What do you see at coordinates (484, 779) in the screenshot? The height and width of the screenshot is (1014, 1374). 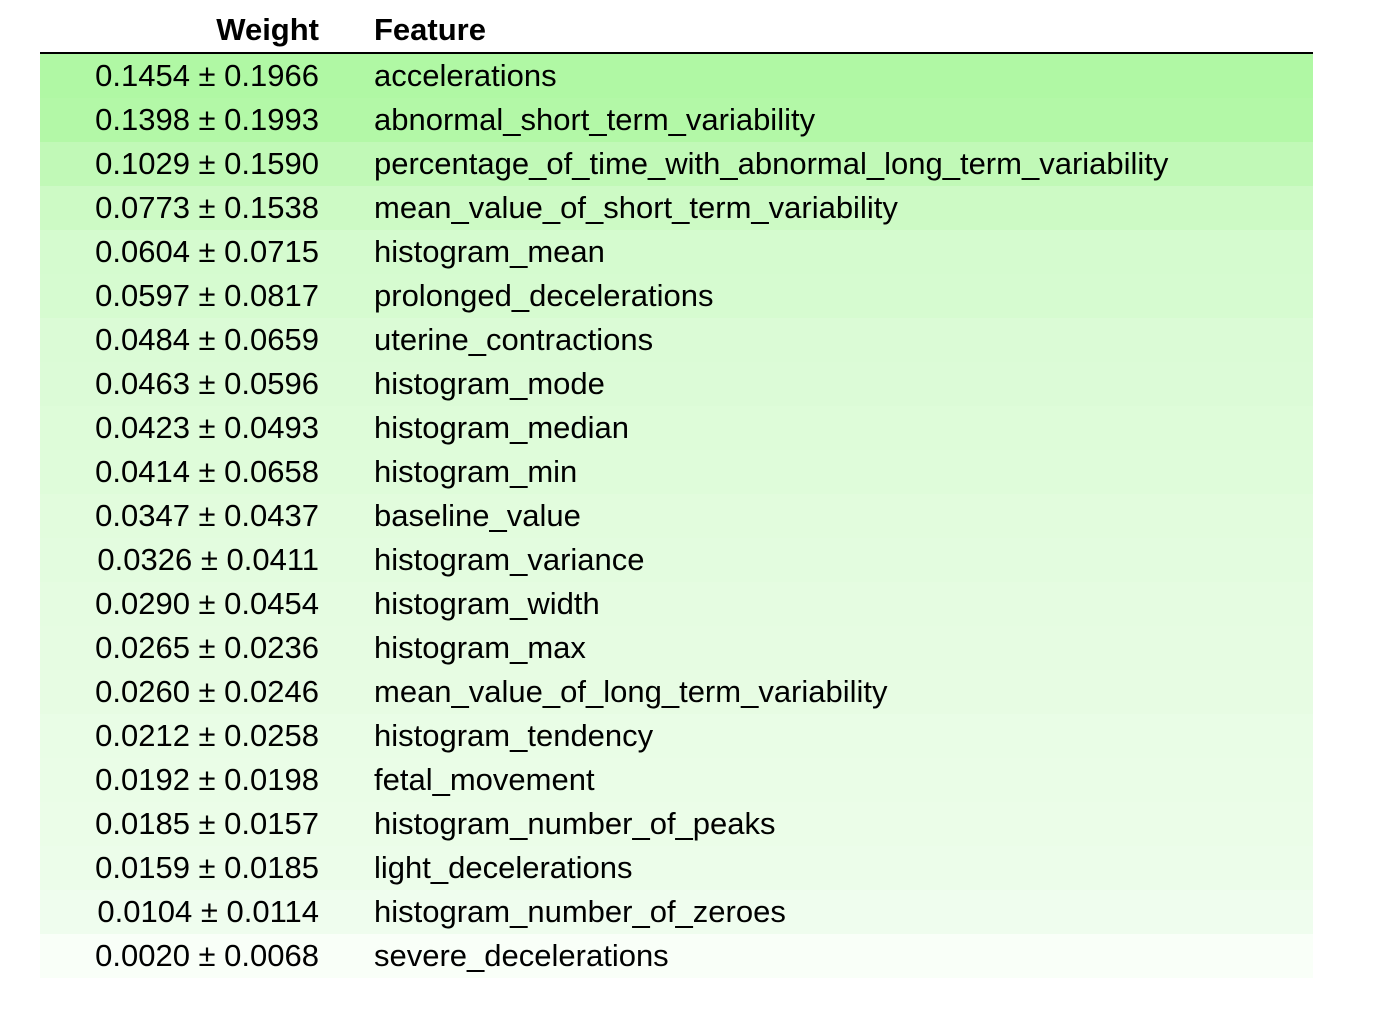 I see `feature-cell: fetal_movement` at bounding box center [484, 779].